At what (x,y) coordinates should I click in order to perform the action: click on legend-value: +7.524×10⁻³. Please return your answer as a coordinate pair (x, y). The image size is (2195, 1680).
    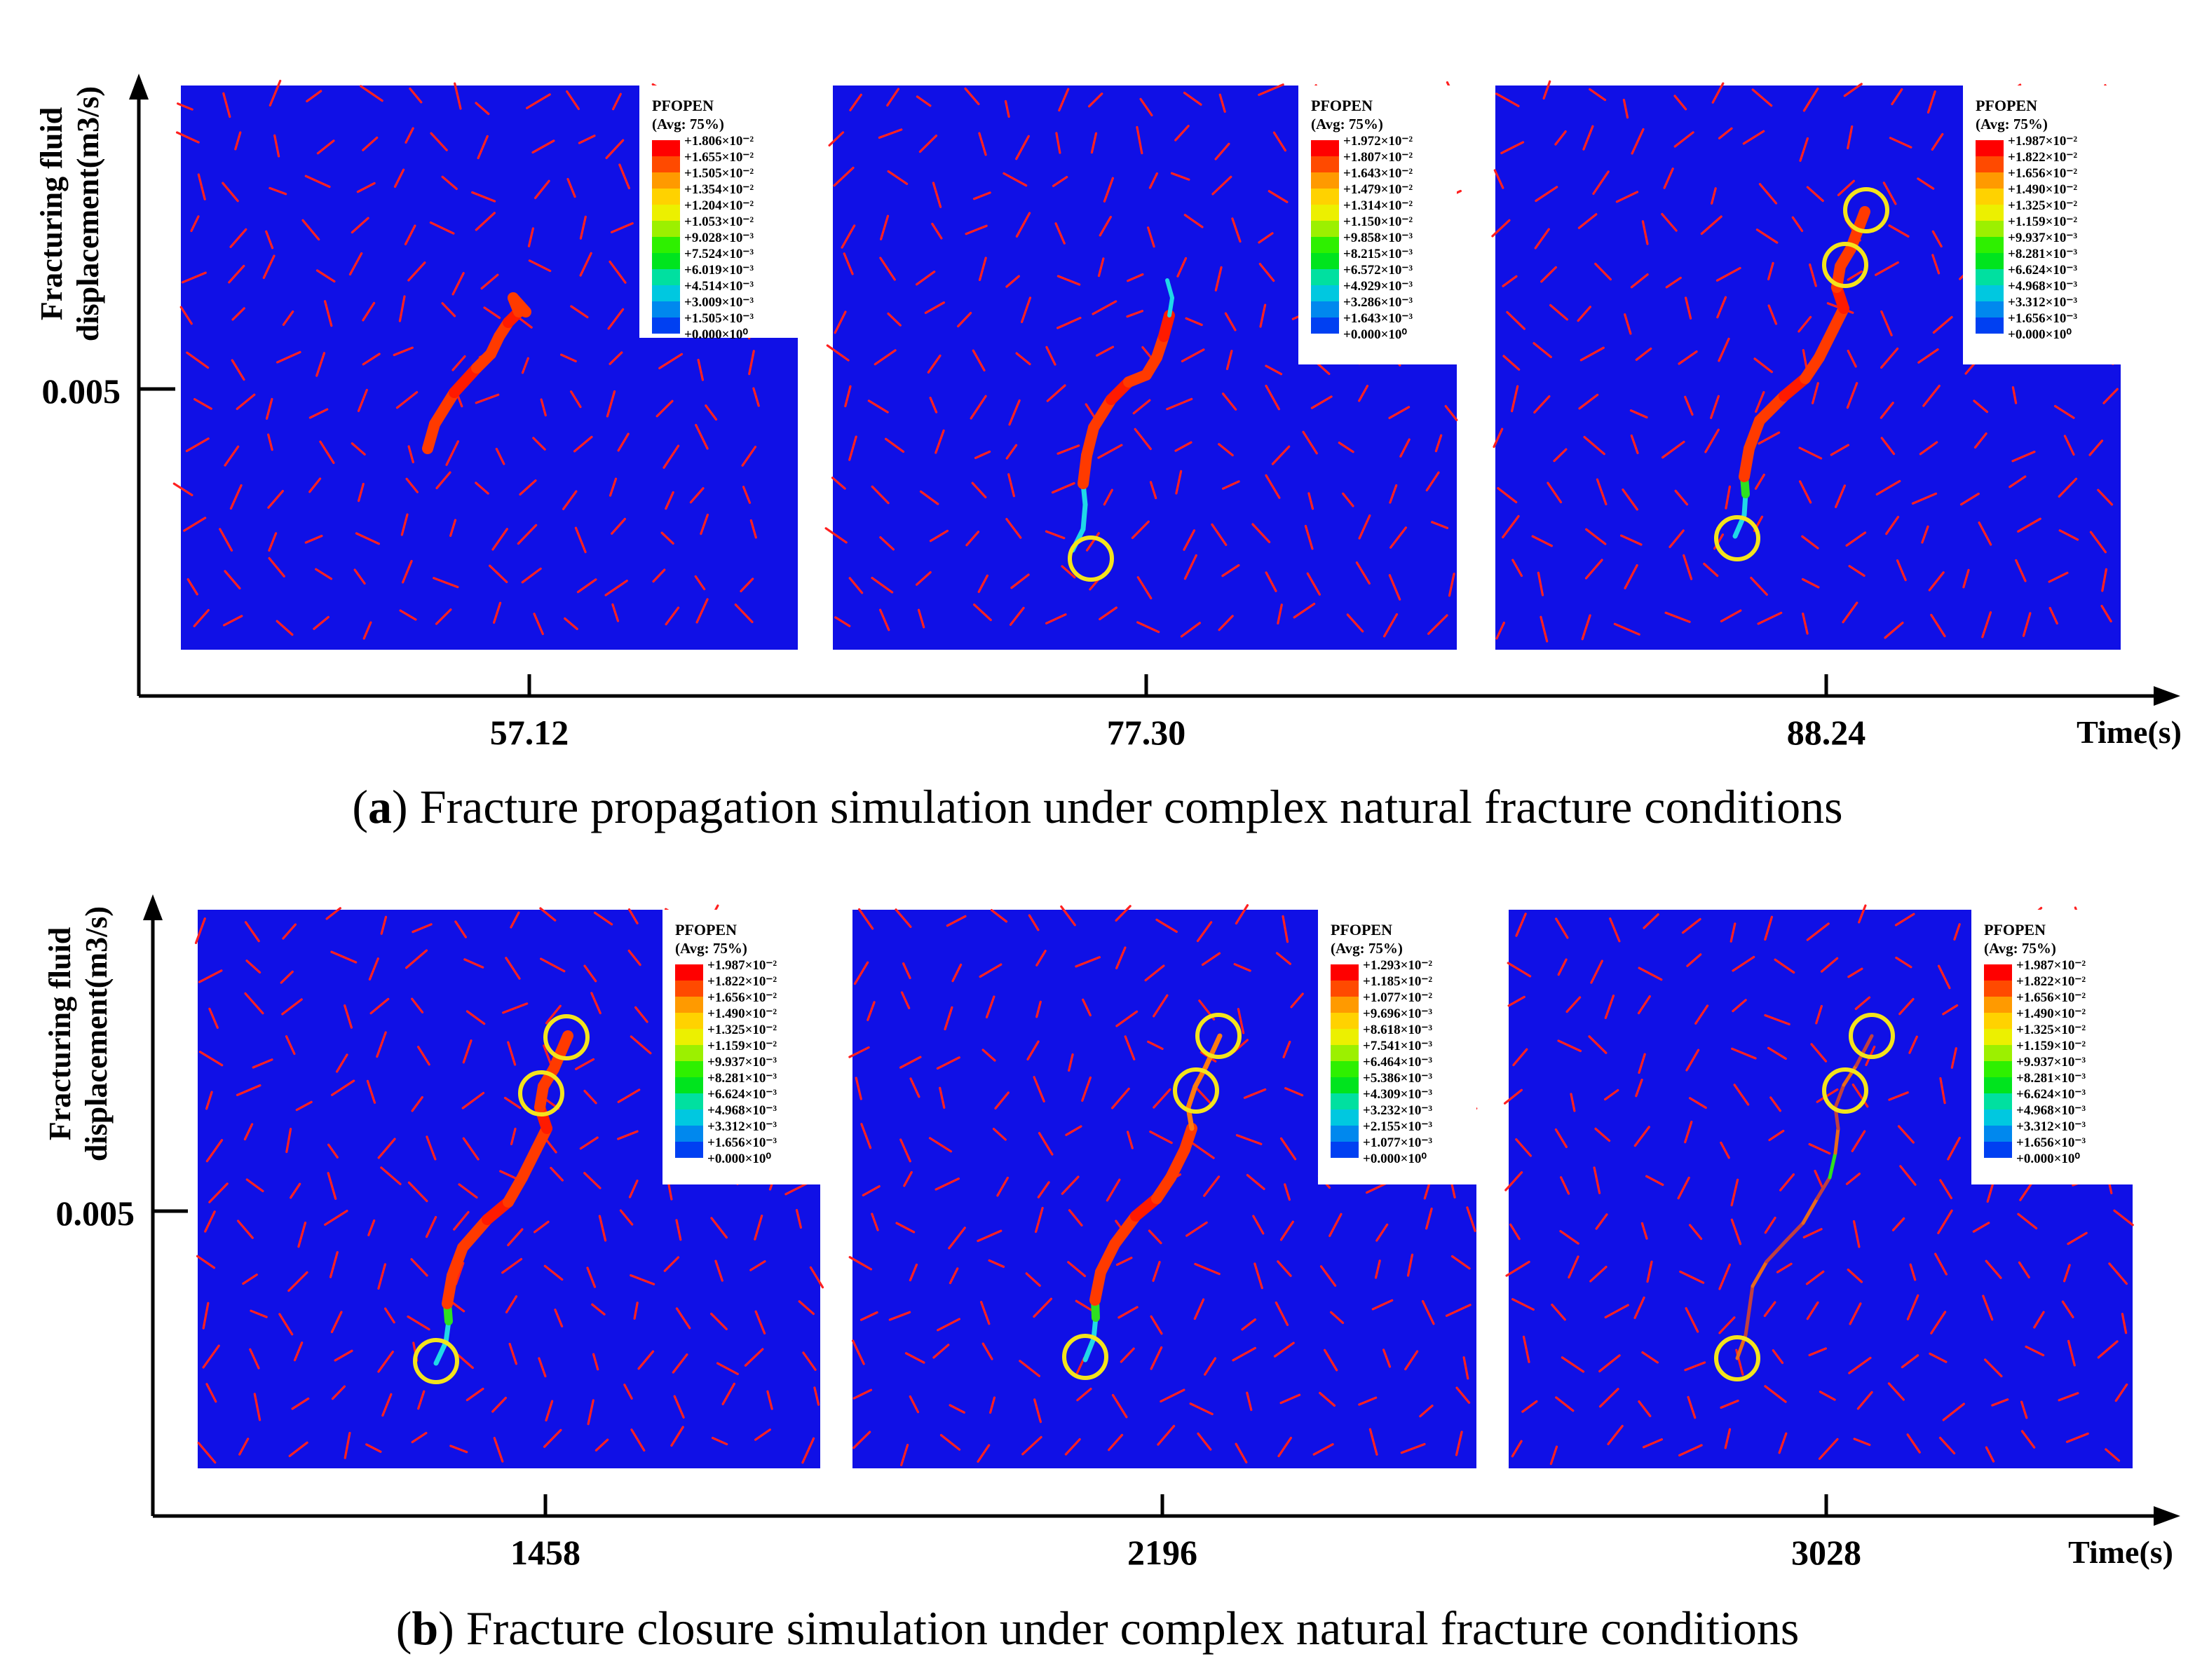
    Looking at the image, I should click on (719, 254).